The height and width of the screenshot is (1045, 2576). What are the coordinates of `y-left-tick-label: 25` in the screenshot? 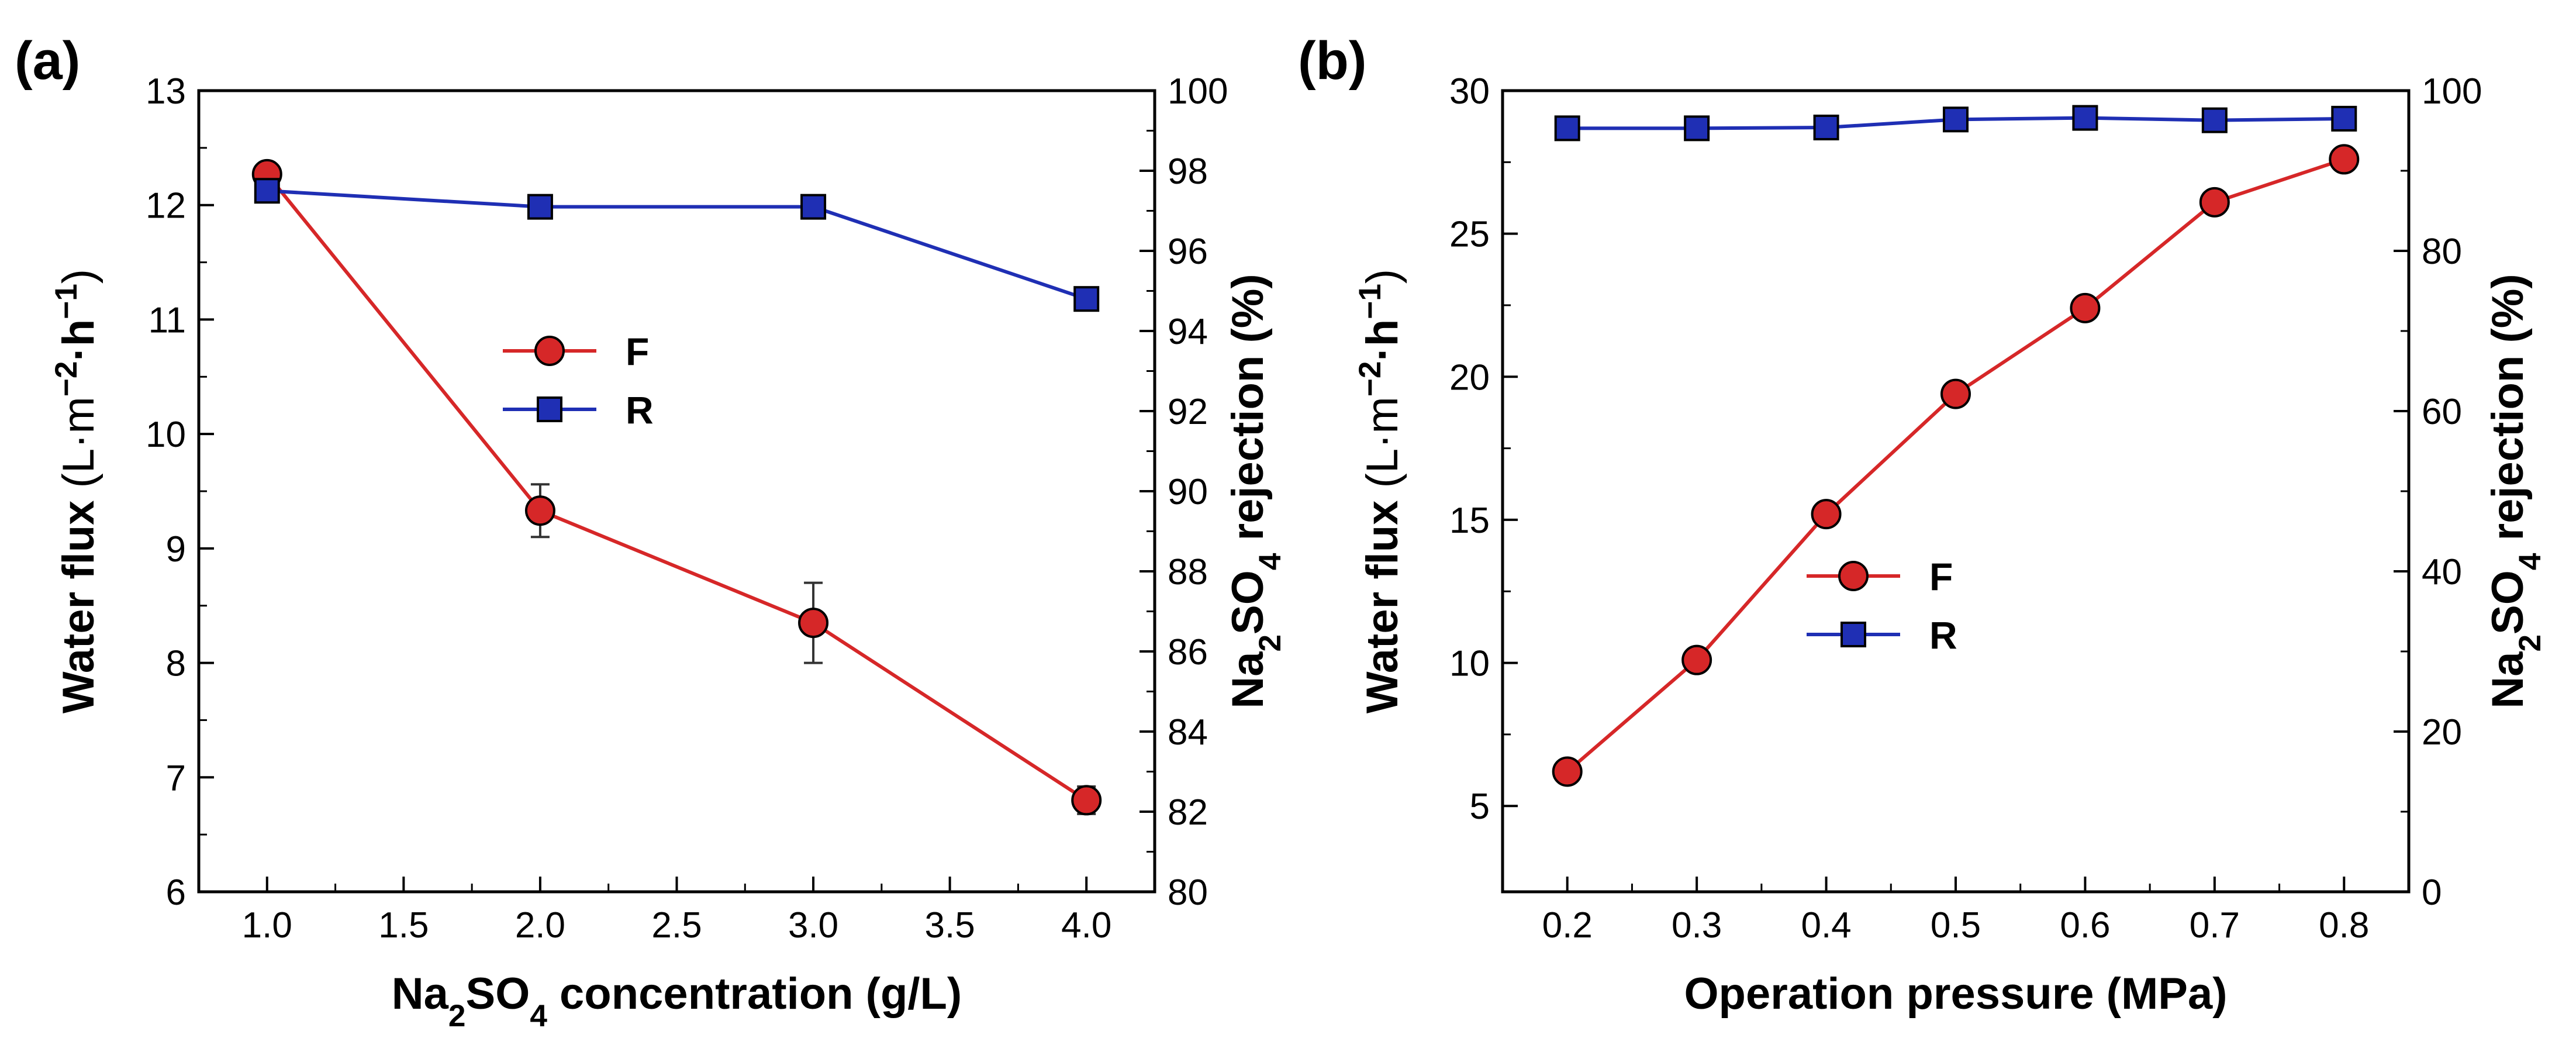 It's located at (1469, 235).